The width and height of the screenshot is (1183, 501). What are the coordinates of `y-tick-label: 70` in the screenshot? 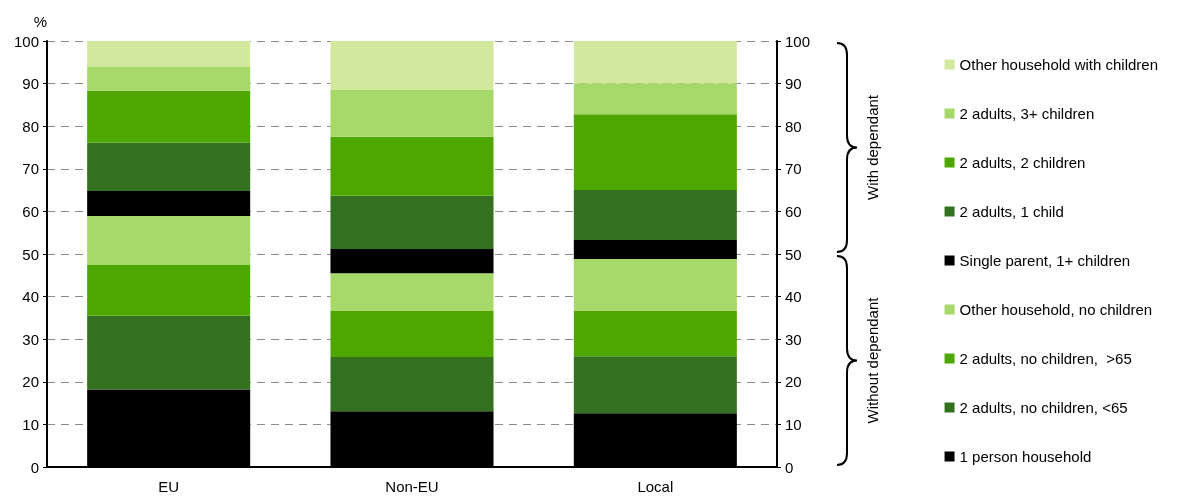 It's located at (30, 169).